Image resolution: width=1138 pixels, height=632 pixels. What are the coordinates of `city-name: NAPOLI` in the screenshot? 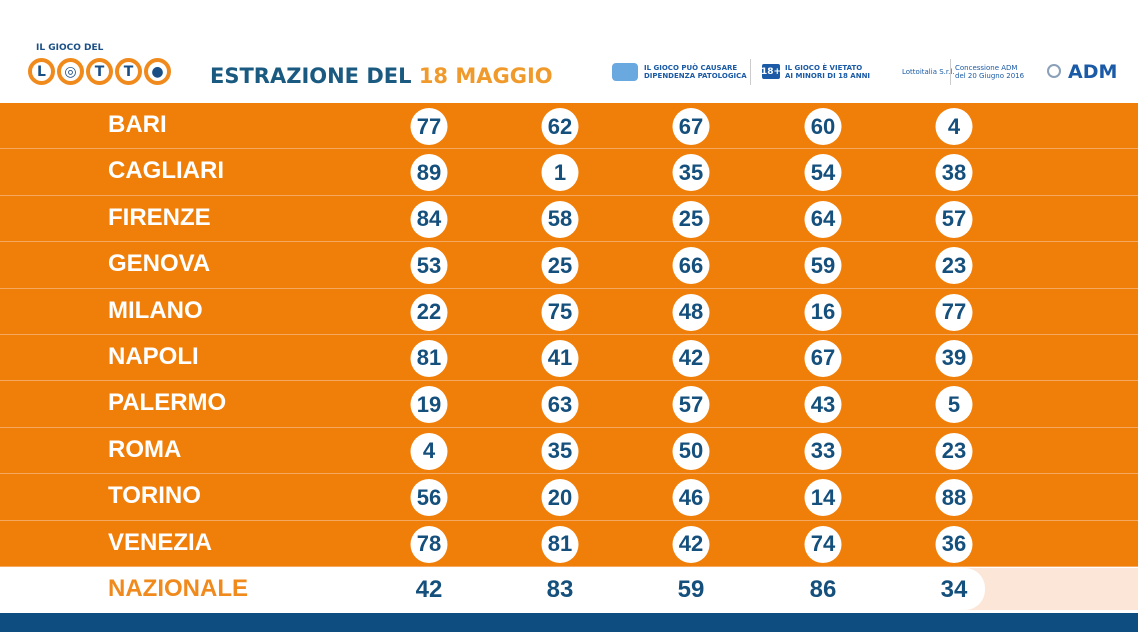 It's located at (153, 356).